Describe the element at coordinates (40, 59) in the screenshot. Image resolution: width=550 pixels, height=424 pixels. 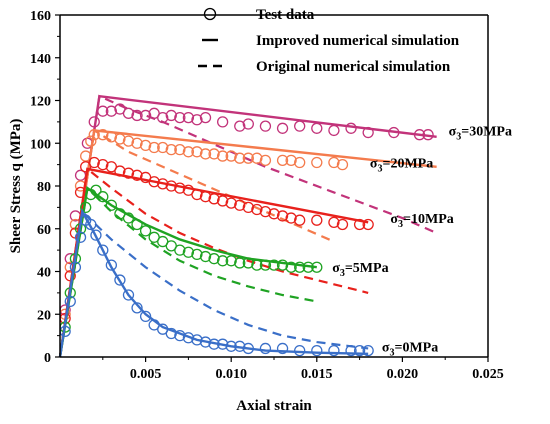
I see `y-tick-label-7: 140` at that location.